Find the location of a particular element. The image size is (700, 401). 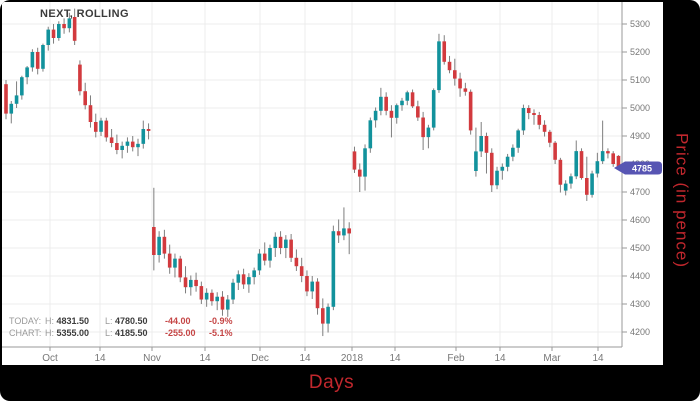

y-tick-label: 4300 is located at coordinates (640, 304).